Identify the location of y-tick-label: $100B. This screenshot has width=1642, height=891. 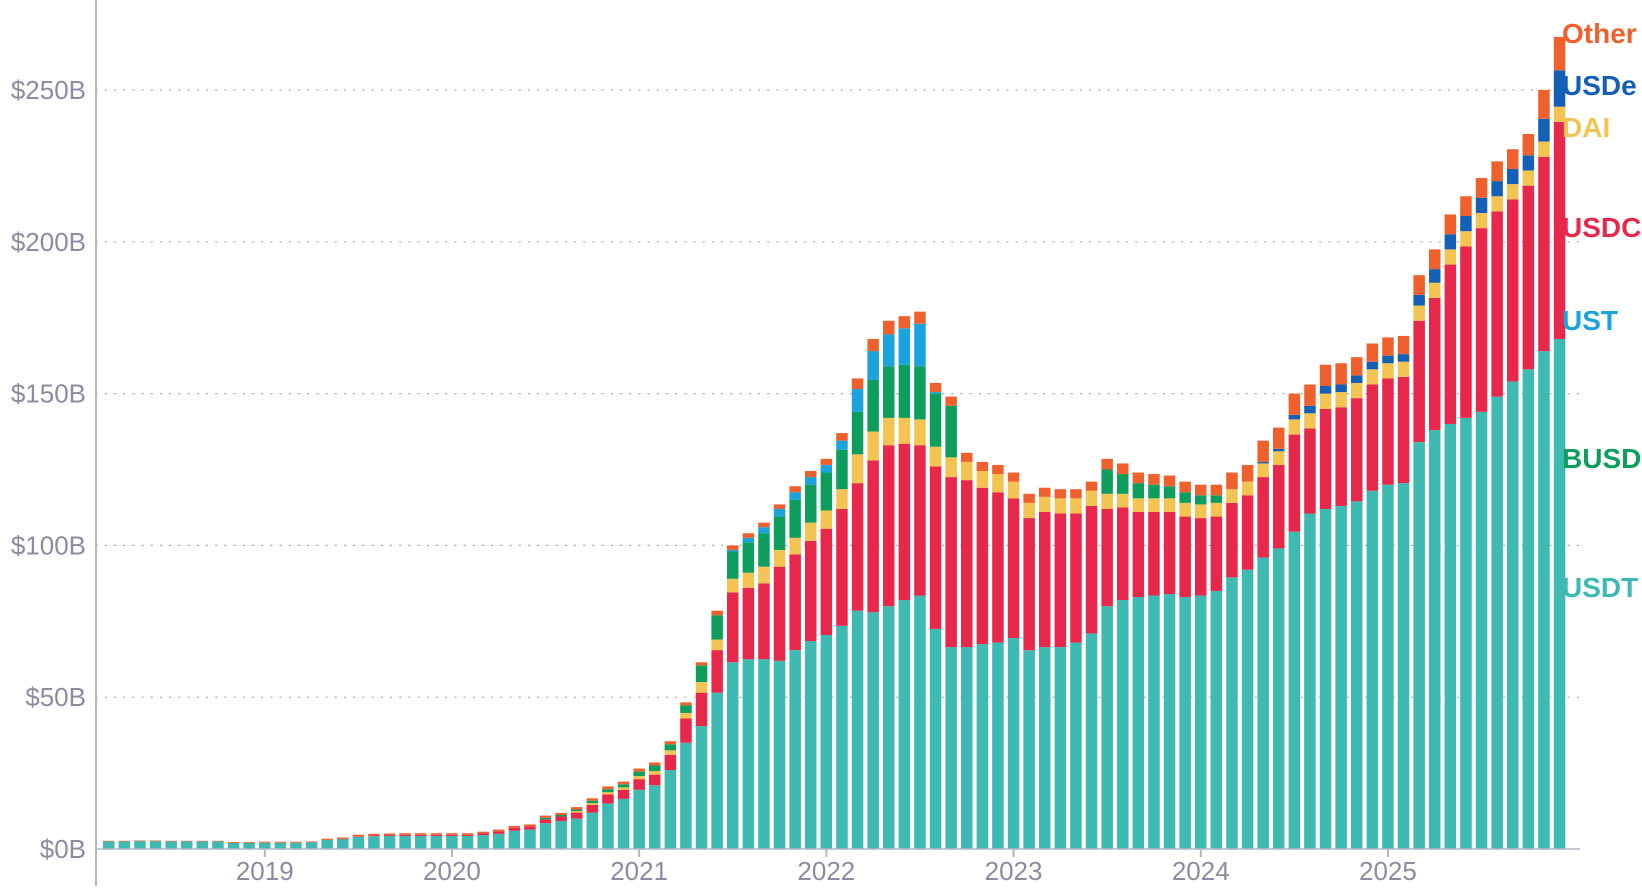
(48, 545).